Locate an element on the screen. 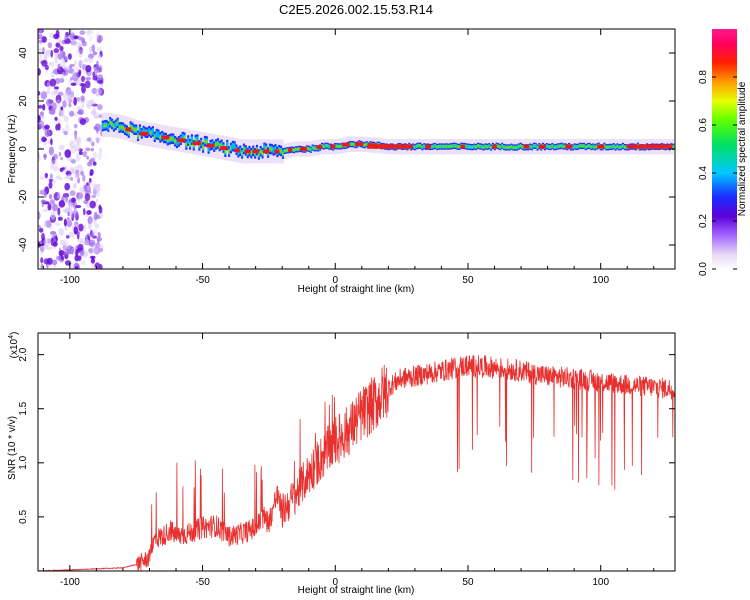 This screenshot has height=600, width=750. colorbar-tick-label: 0.8 is located at coordinates (703, 77).